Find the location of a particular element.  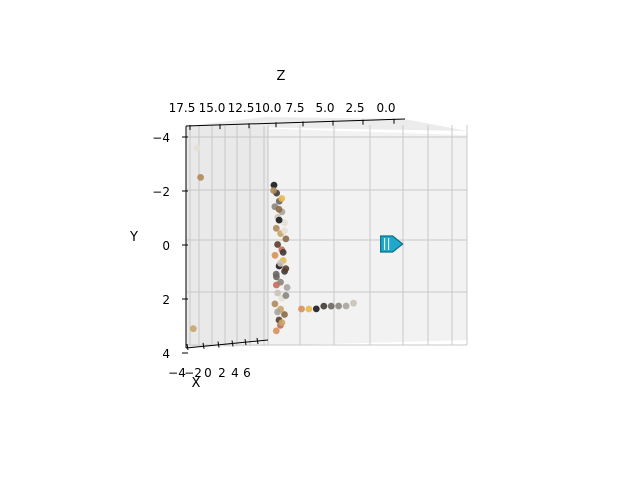

y-tick-label: 4 is located at coordinates (166, 354).